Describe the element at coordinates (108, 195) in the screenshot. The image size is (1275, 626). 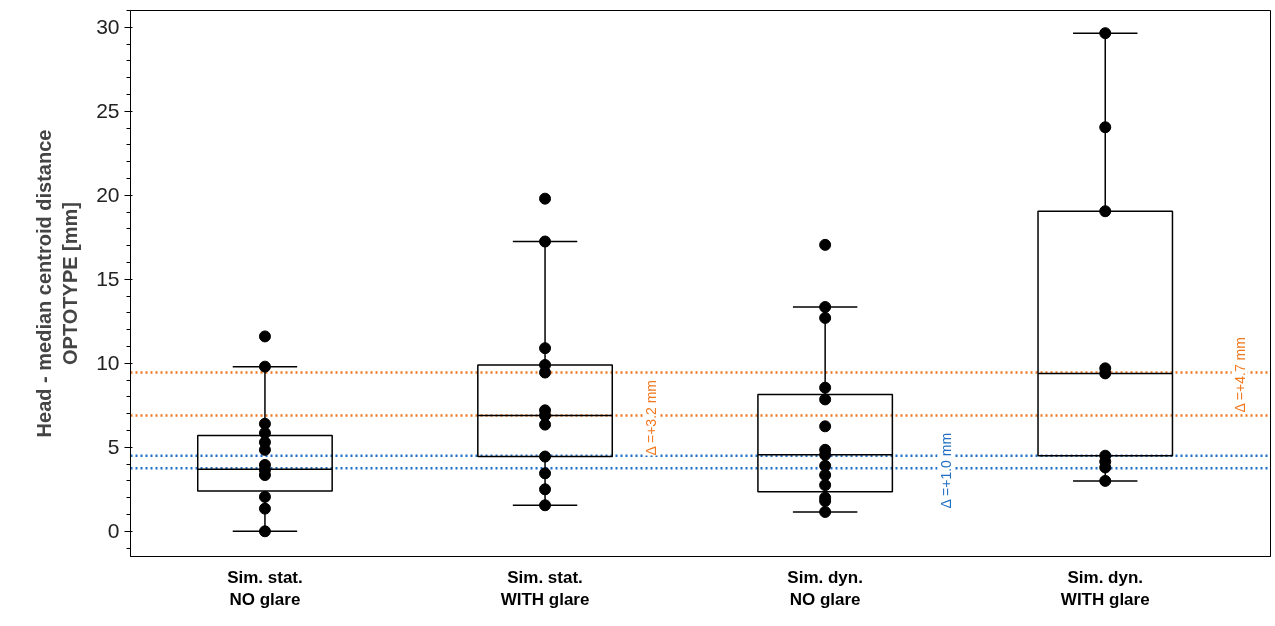
I see `y-tick-label: 20` at that location.